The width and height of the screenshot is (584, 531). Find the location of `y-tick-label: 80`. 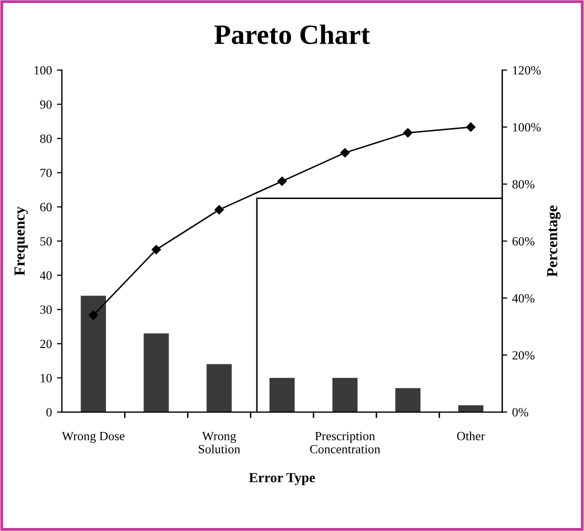

y-tick-label: 80 is located at coordinates (46, 138).